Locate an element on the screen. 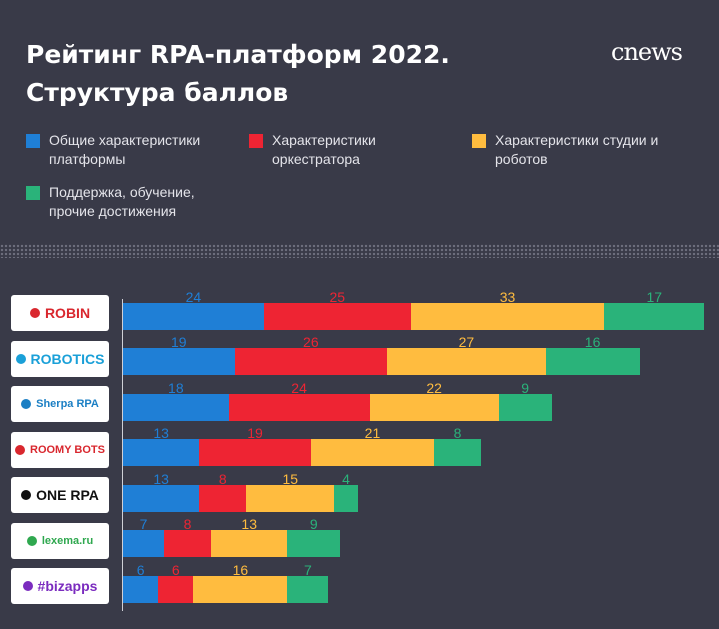  legend-item-general: Общие характеристики платформы is located at coordinates (113, 150).